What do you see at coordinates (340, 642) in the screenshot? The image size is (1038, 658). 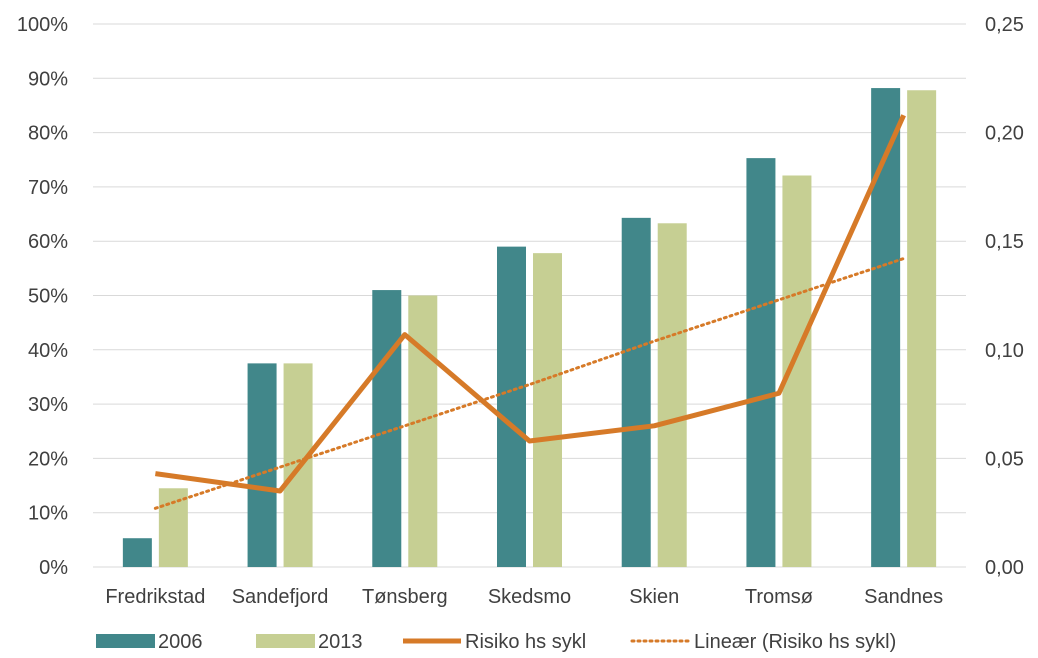 I see `legend-label: 2013` at bounding box center [340, 642].